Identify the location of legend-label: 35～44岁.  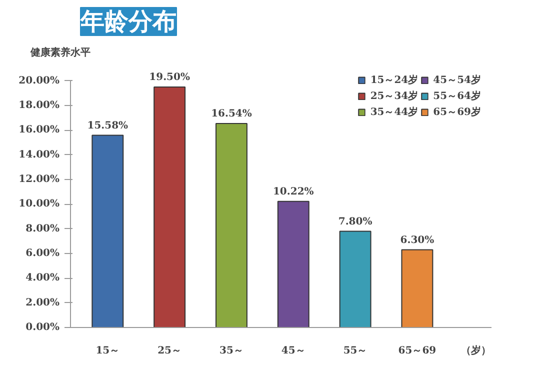
(394, 112).